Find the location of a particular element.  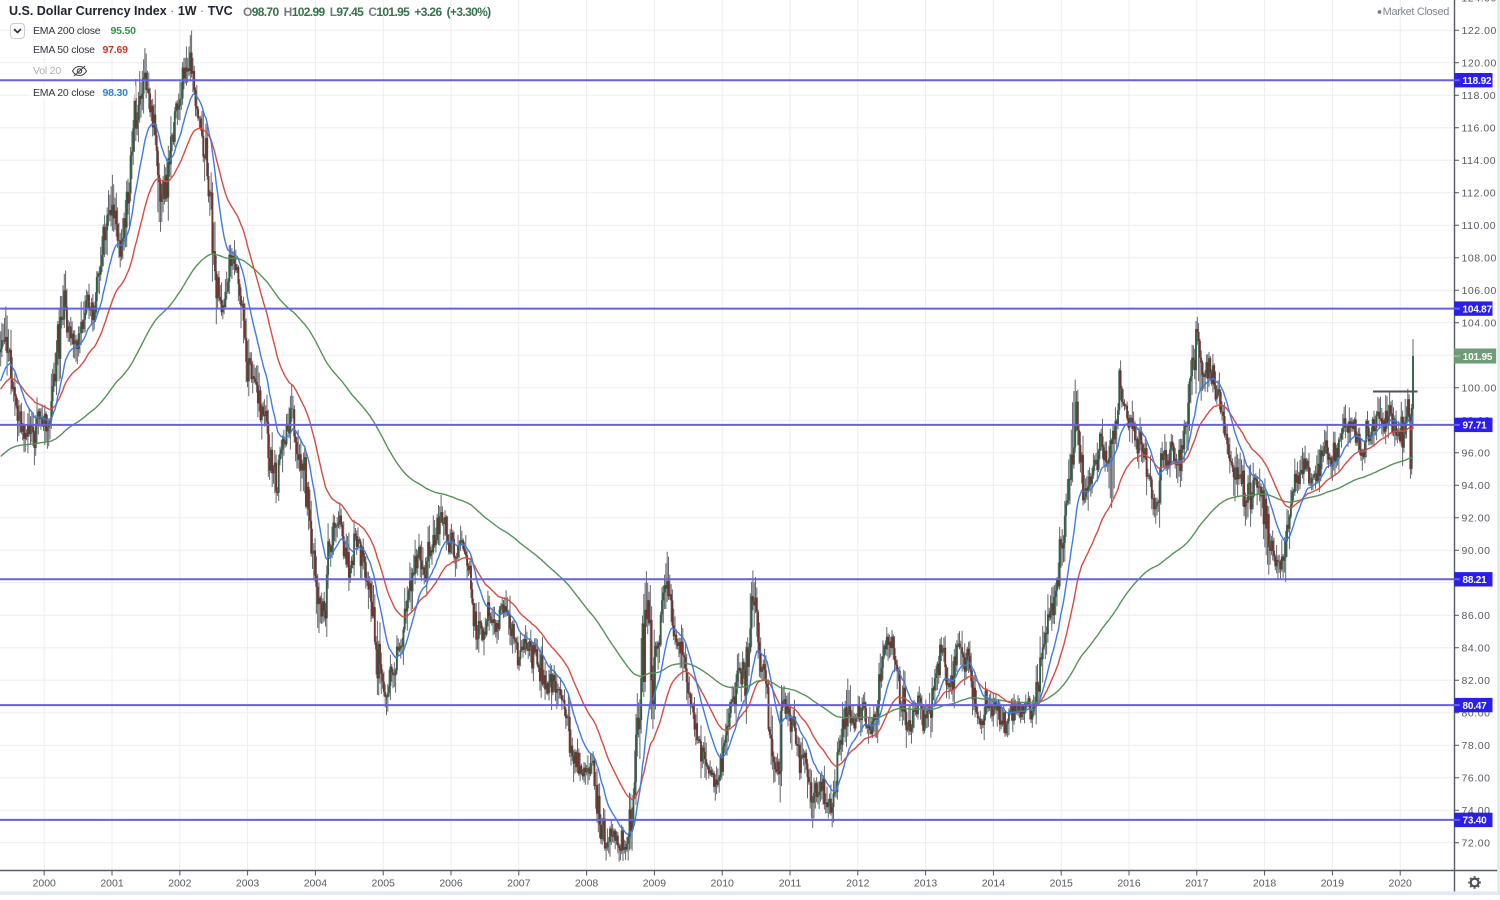

svg-text: 110.00 is located at coordinates (1479, 226).